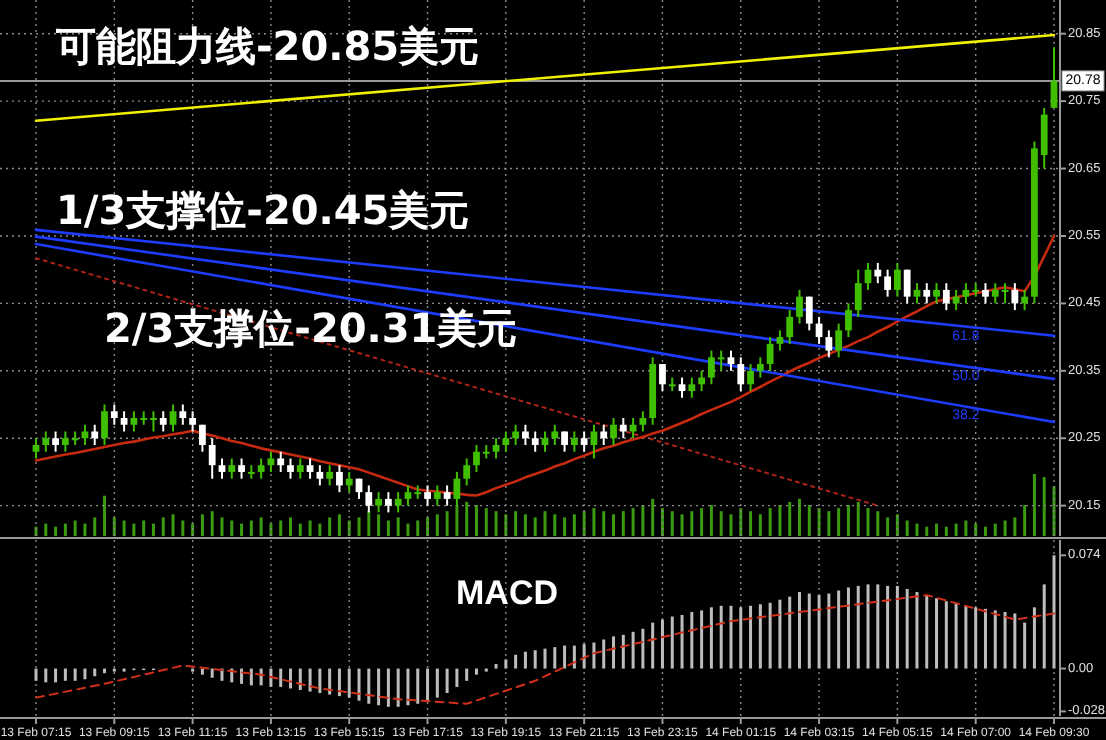 The height and width of the screenshot is (740, 1106). Describe the element at coordinates (267, 46) in the screenshot. I see `annotation: 可能阻力线-20.85美元` at that location.